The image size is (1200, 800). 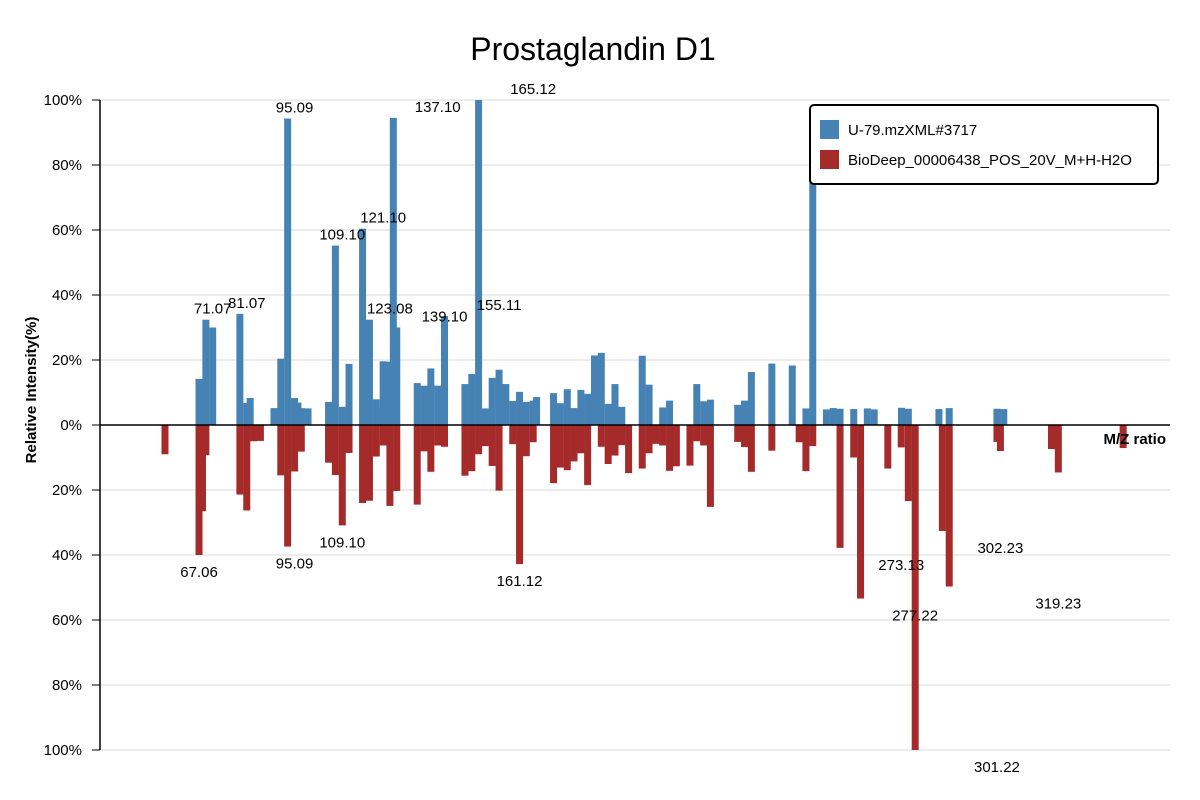 What do you see at coordinates (342, 235) in the screenshot?
I see `peak-label-up: 109.10` at bounding box center [342, 235].